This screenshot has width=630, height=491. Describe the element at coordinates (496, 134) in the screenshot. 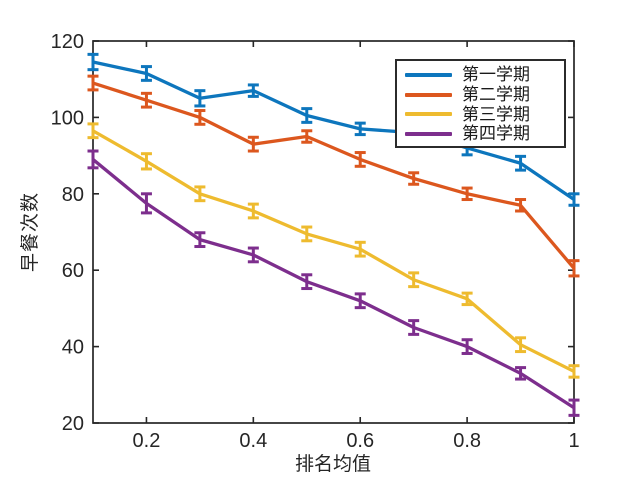

I see `legend-label: 第四学期` at that location.